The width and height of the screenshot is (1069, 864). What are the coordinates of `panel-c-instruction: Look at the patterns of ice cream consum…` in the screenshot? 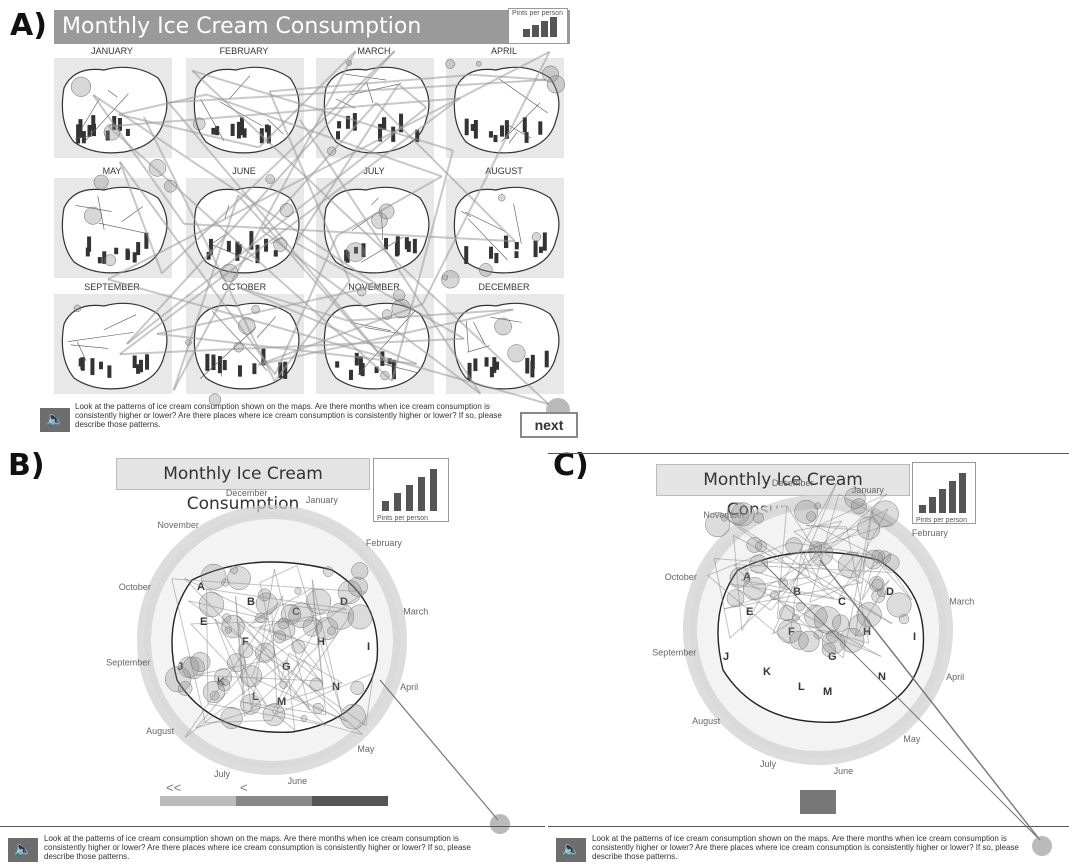 It's located at (805, 847).